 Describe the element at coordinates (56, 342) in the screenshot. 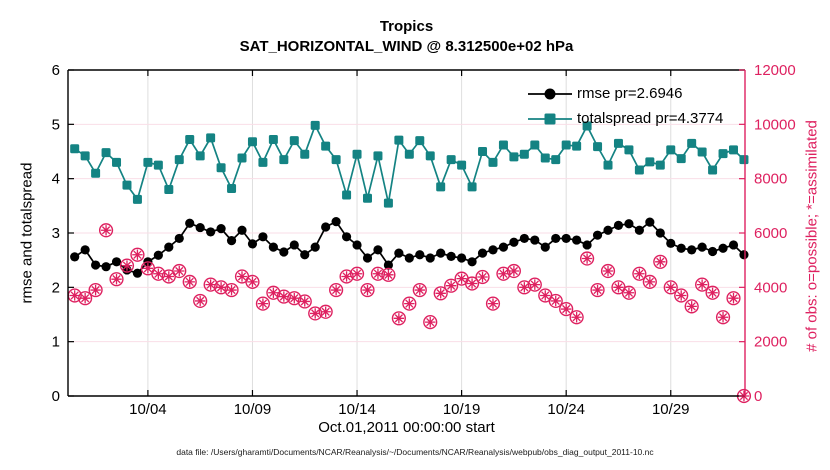

I see `y-left-tick-label: 1` at that location.